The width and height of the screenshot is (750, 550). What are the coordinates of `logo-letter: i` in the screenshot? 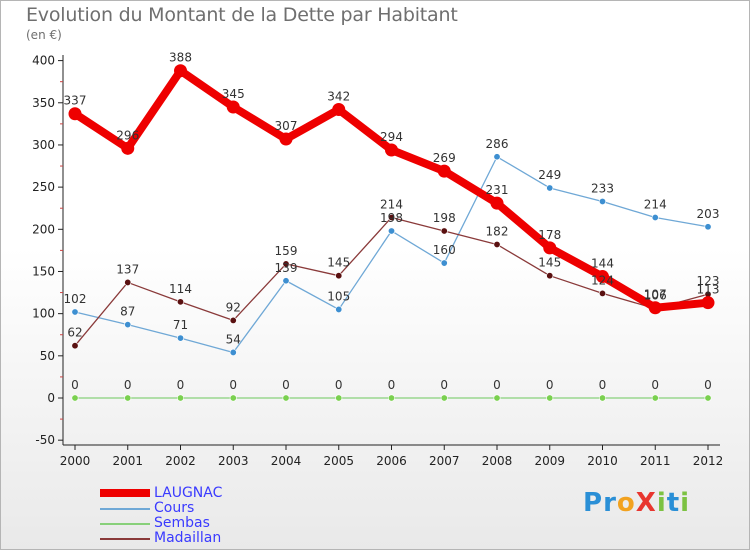 It's located at (661, 503).